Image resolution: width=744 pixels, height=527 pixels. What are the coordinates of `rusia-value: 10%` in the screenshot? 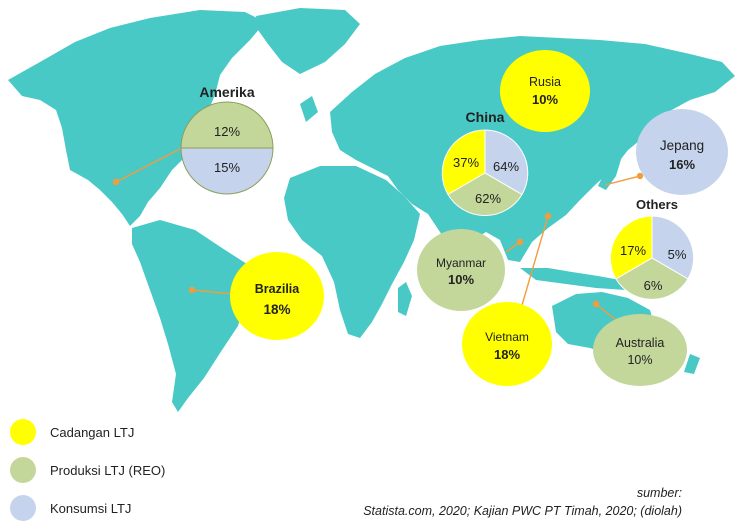 It's located at (545, 99).